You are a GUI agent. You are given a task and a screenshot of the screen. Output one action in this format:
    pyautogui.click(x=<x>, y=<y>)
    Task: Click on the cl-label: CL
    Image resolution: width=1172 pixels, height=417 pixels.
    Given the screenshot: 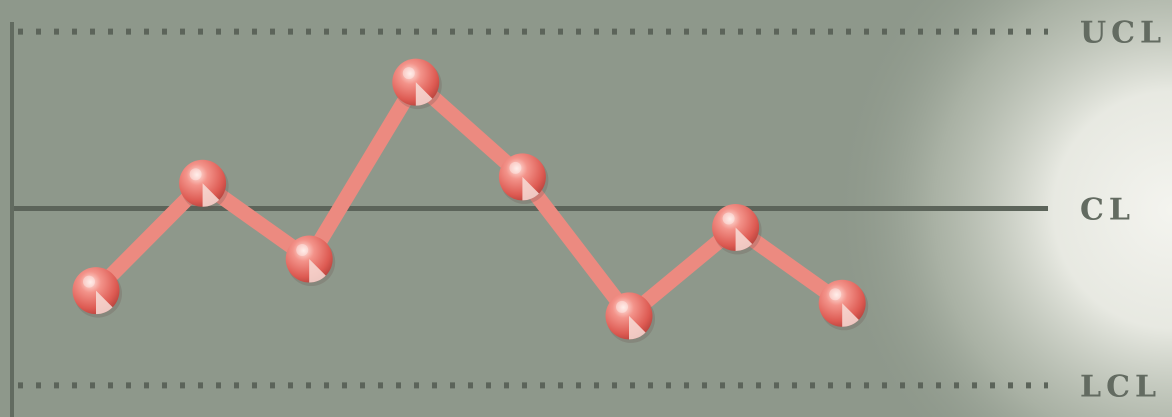 What is the action you would take?
    pyautogui.click(x=1107, y=210)
    